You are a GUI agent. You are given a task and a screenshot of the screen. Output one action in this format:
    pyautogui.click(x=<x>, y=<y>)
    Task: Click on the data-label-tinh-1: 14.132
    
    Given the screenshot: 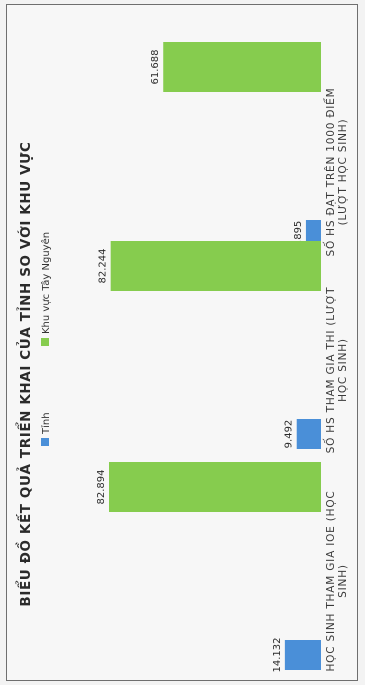 What is the action you would take?
    pyautogui.click(x=277, y=655)
    